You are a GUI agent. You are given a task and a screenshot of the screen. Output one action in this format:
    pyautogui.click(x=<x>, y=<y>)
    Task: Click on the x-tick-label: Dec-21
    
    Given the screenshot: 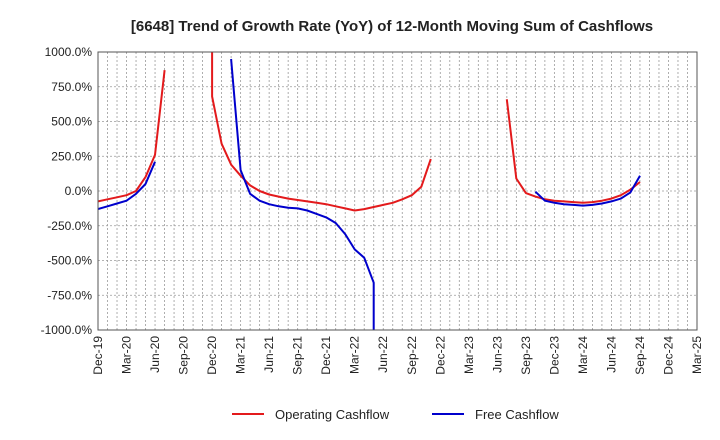 What is the action you would take?
    pyautogui.click(x=326, y=355)
    